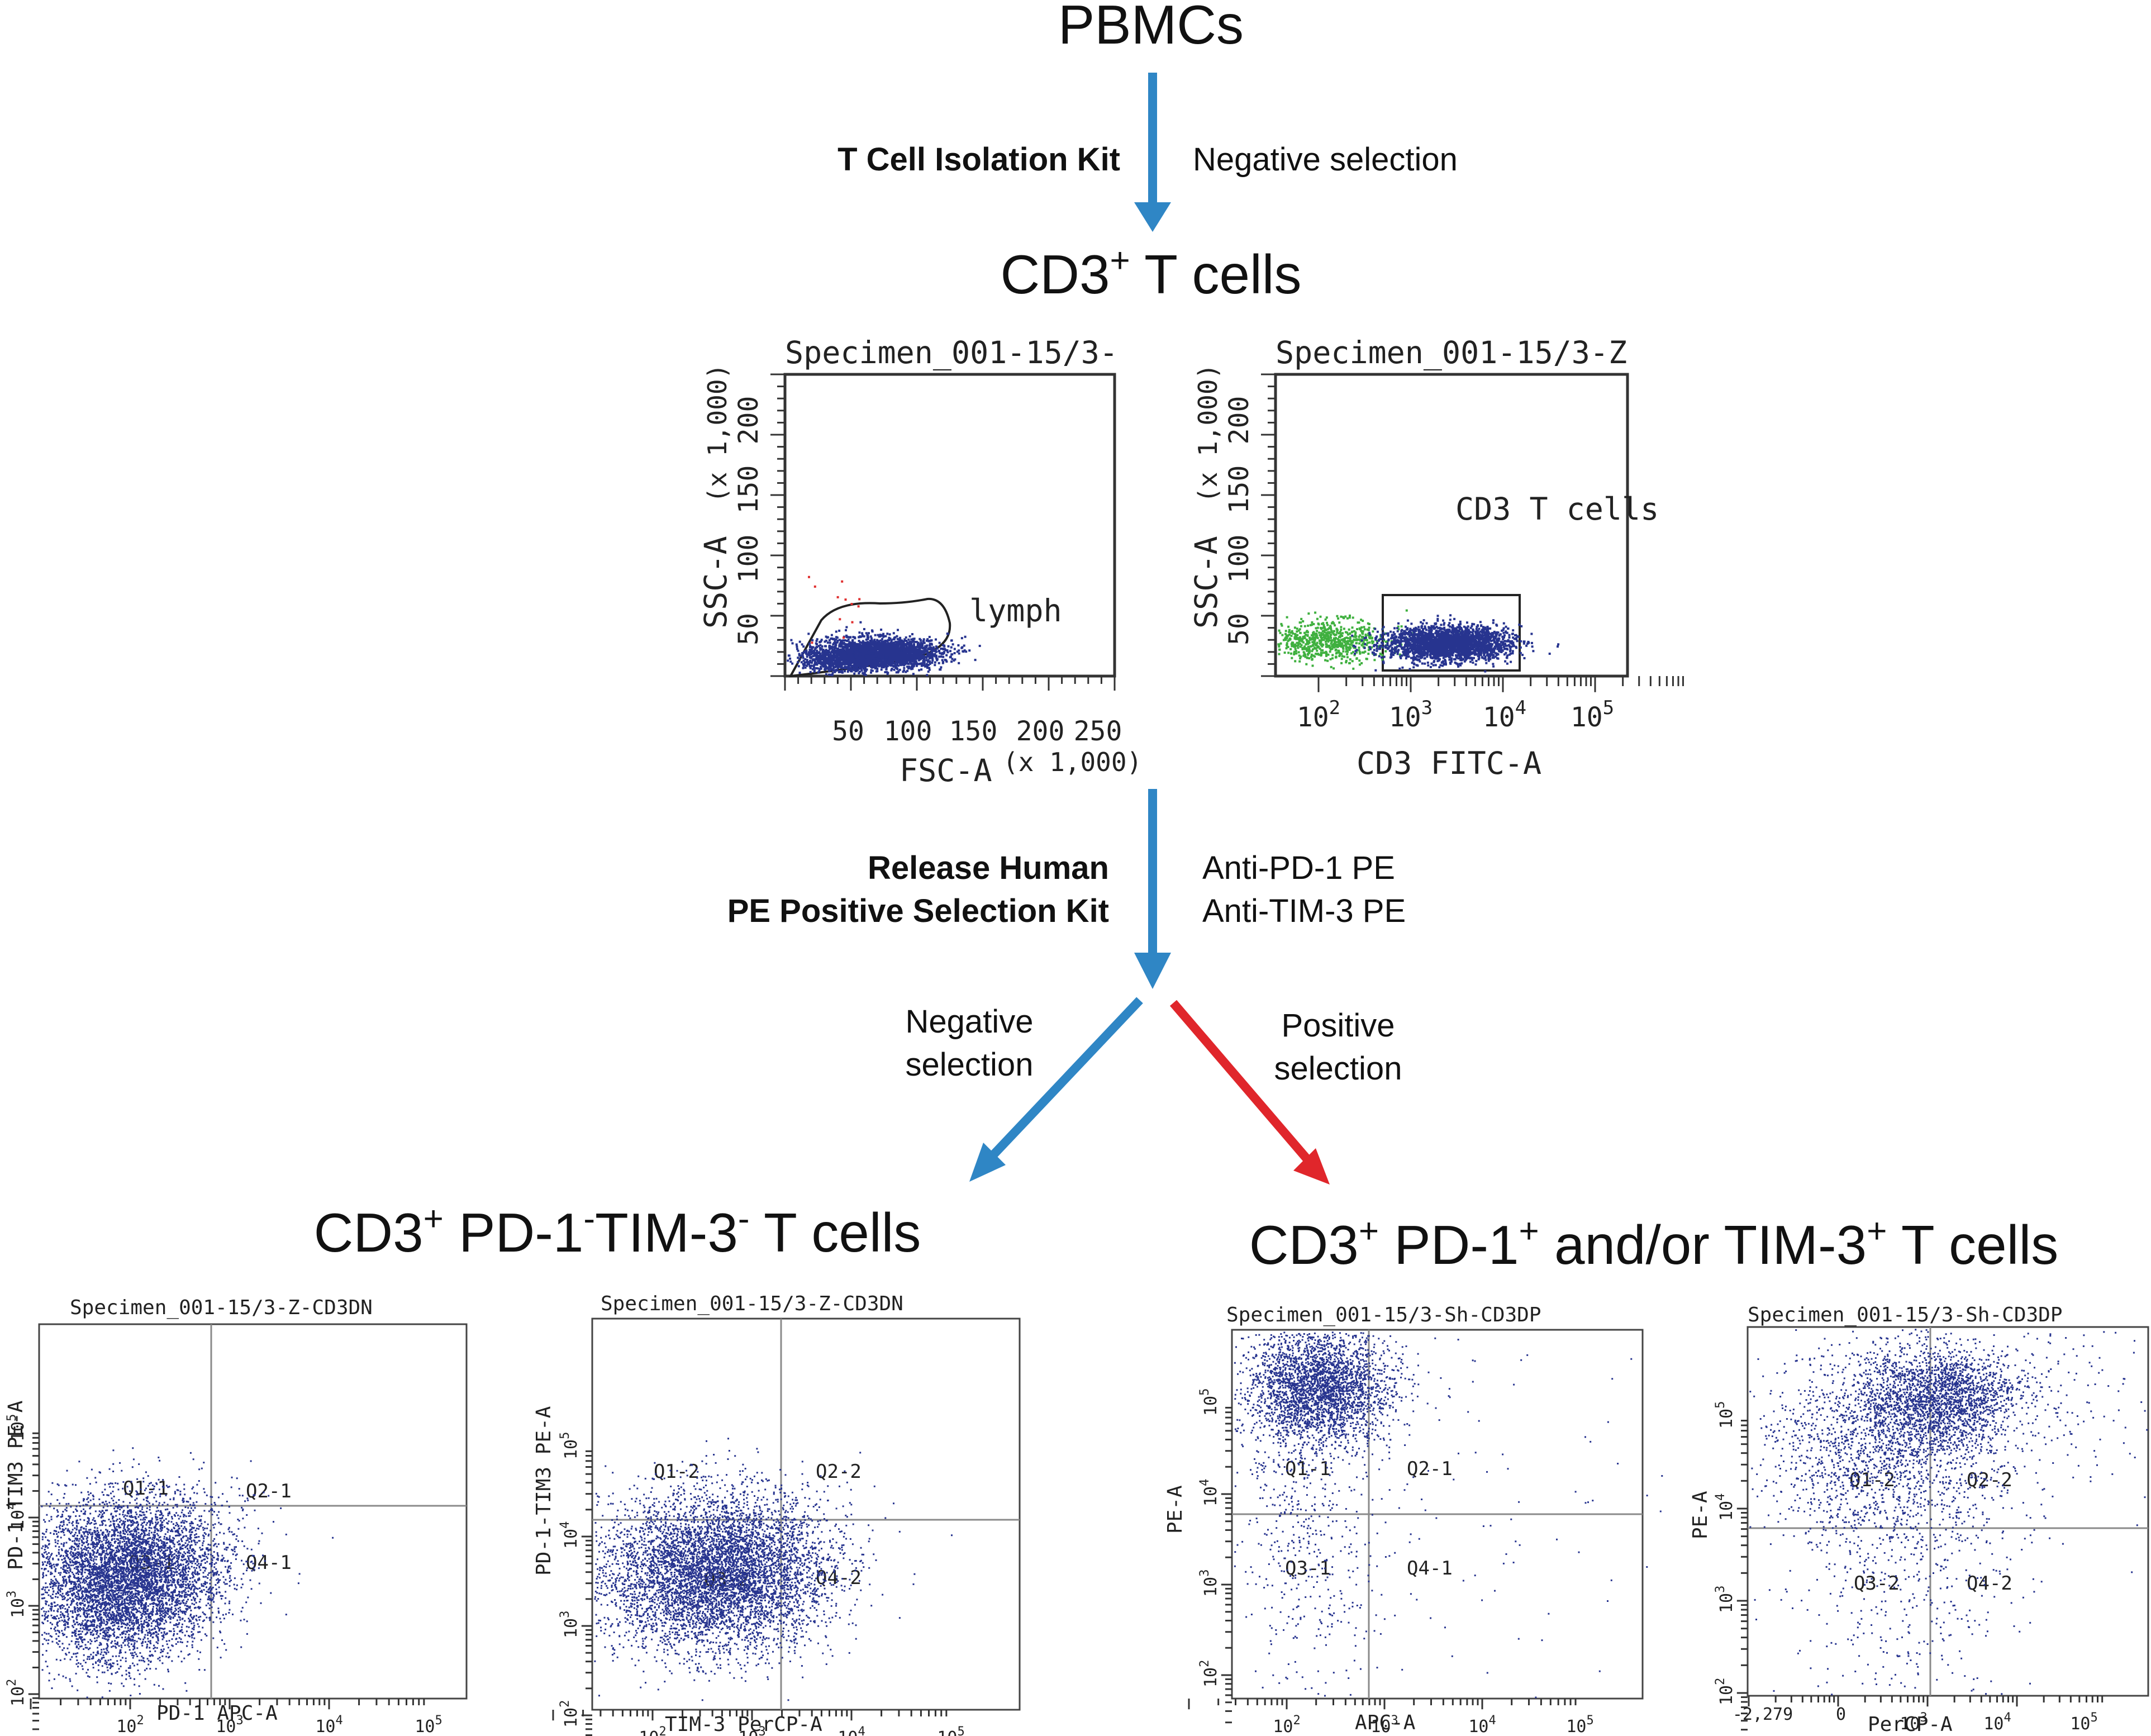 The height and width of the screenshot is (1736, 2151). Describe the element at coordinates (1098, 731) in the screenshot. I see `plot1-xtick-label: 250` at that location.